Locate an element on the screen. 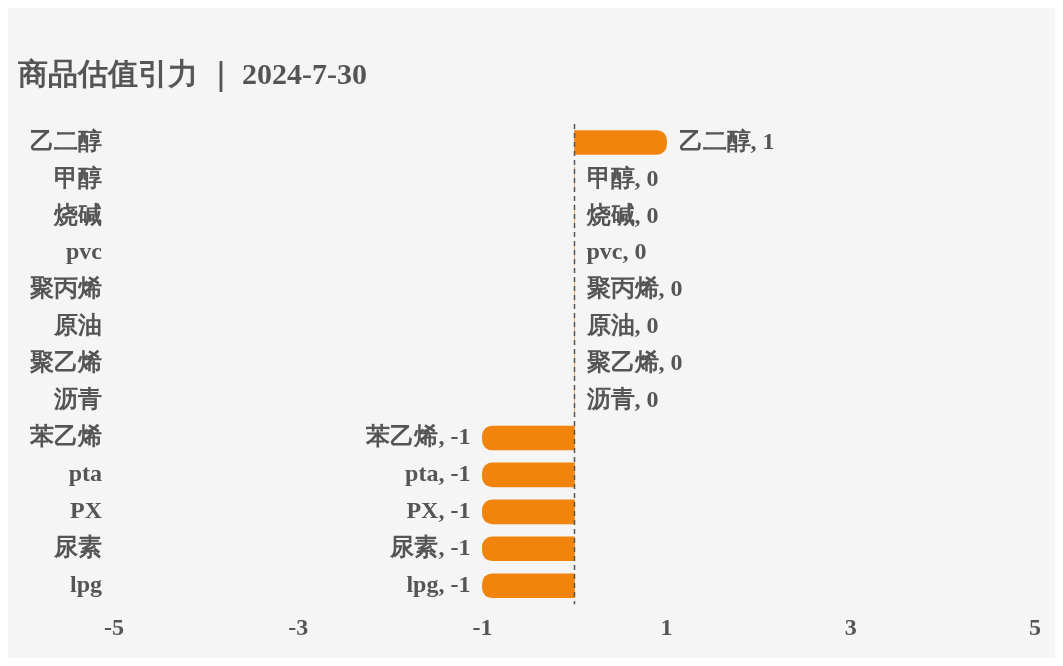 The width and height of the screenshot is (1063, 666). data-label: 原油, 0 is located at coordinates (622, 325).